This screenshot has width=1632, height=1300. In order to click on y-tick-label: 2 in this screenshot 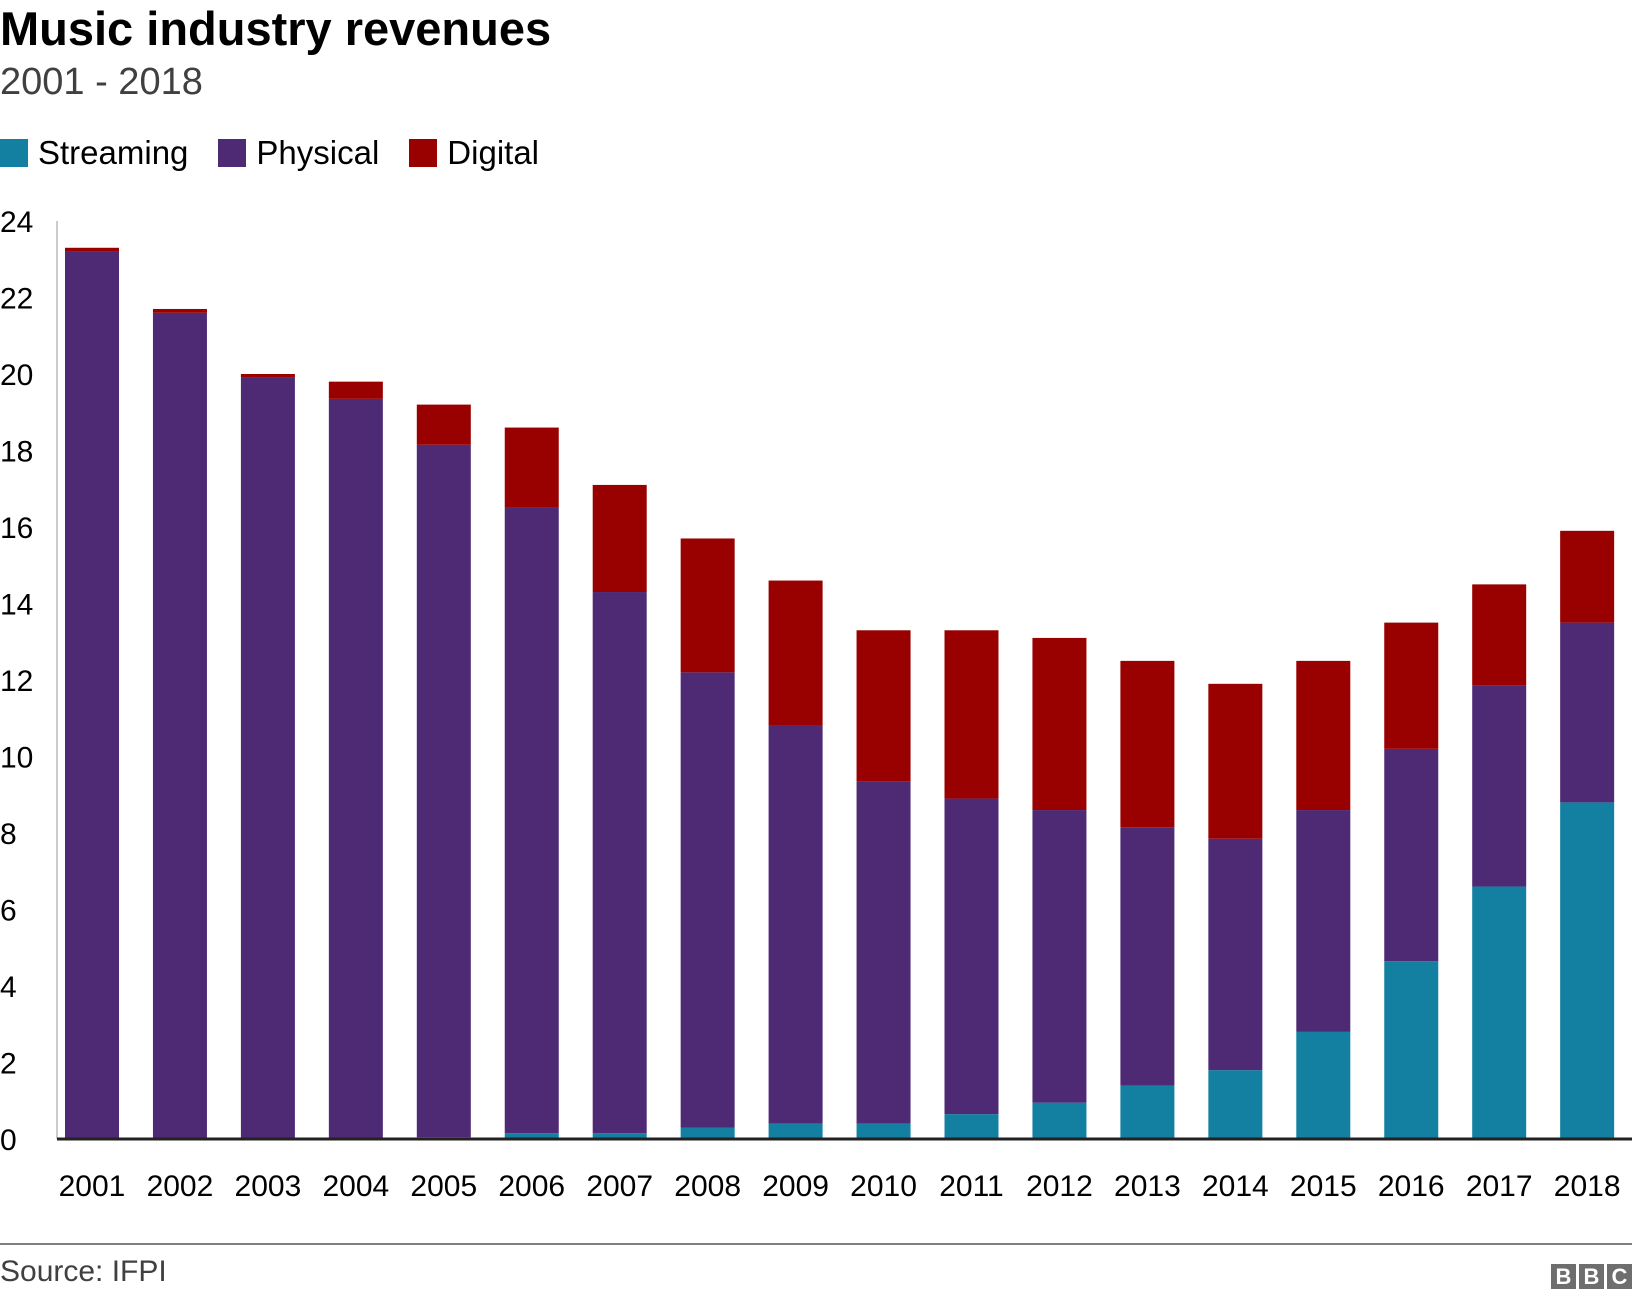, I will do `click(8, 1064)`.